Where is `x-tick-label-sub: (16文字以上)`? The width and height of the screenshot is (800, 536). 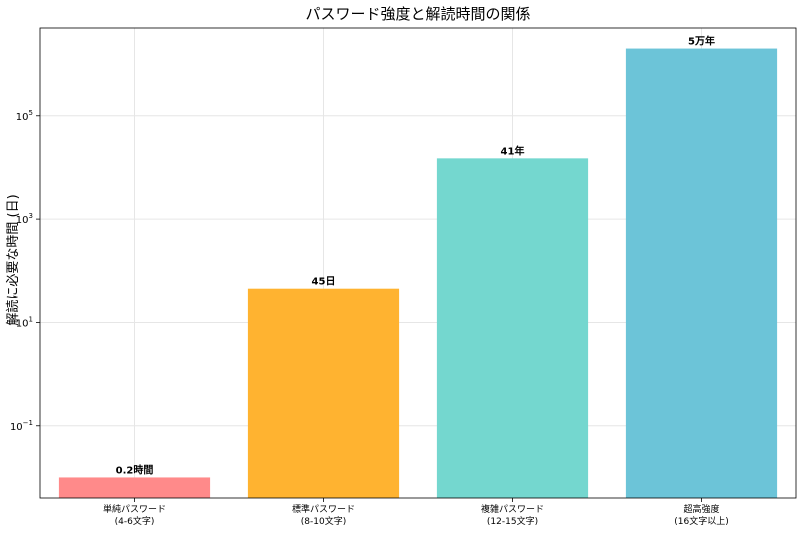
x-tick-label-sub: (16文字以上) is located at coordinates (701, 521).